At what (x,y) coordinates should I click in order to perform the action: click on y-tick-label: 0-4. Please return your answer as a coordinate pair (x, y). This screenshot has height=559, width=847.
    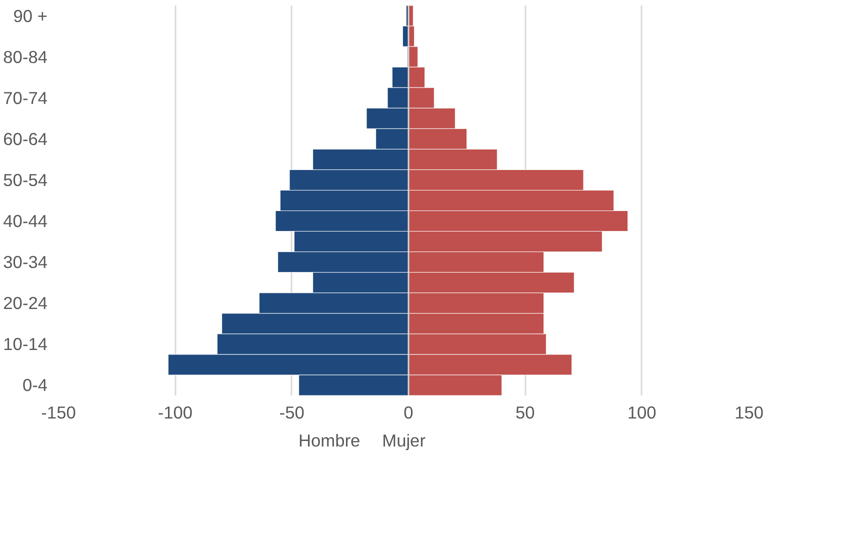
    Looking at the image, I should click on (35, 385).